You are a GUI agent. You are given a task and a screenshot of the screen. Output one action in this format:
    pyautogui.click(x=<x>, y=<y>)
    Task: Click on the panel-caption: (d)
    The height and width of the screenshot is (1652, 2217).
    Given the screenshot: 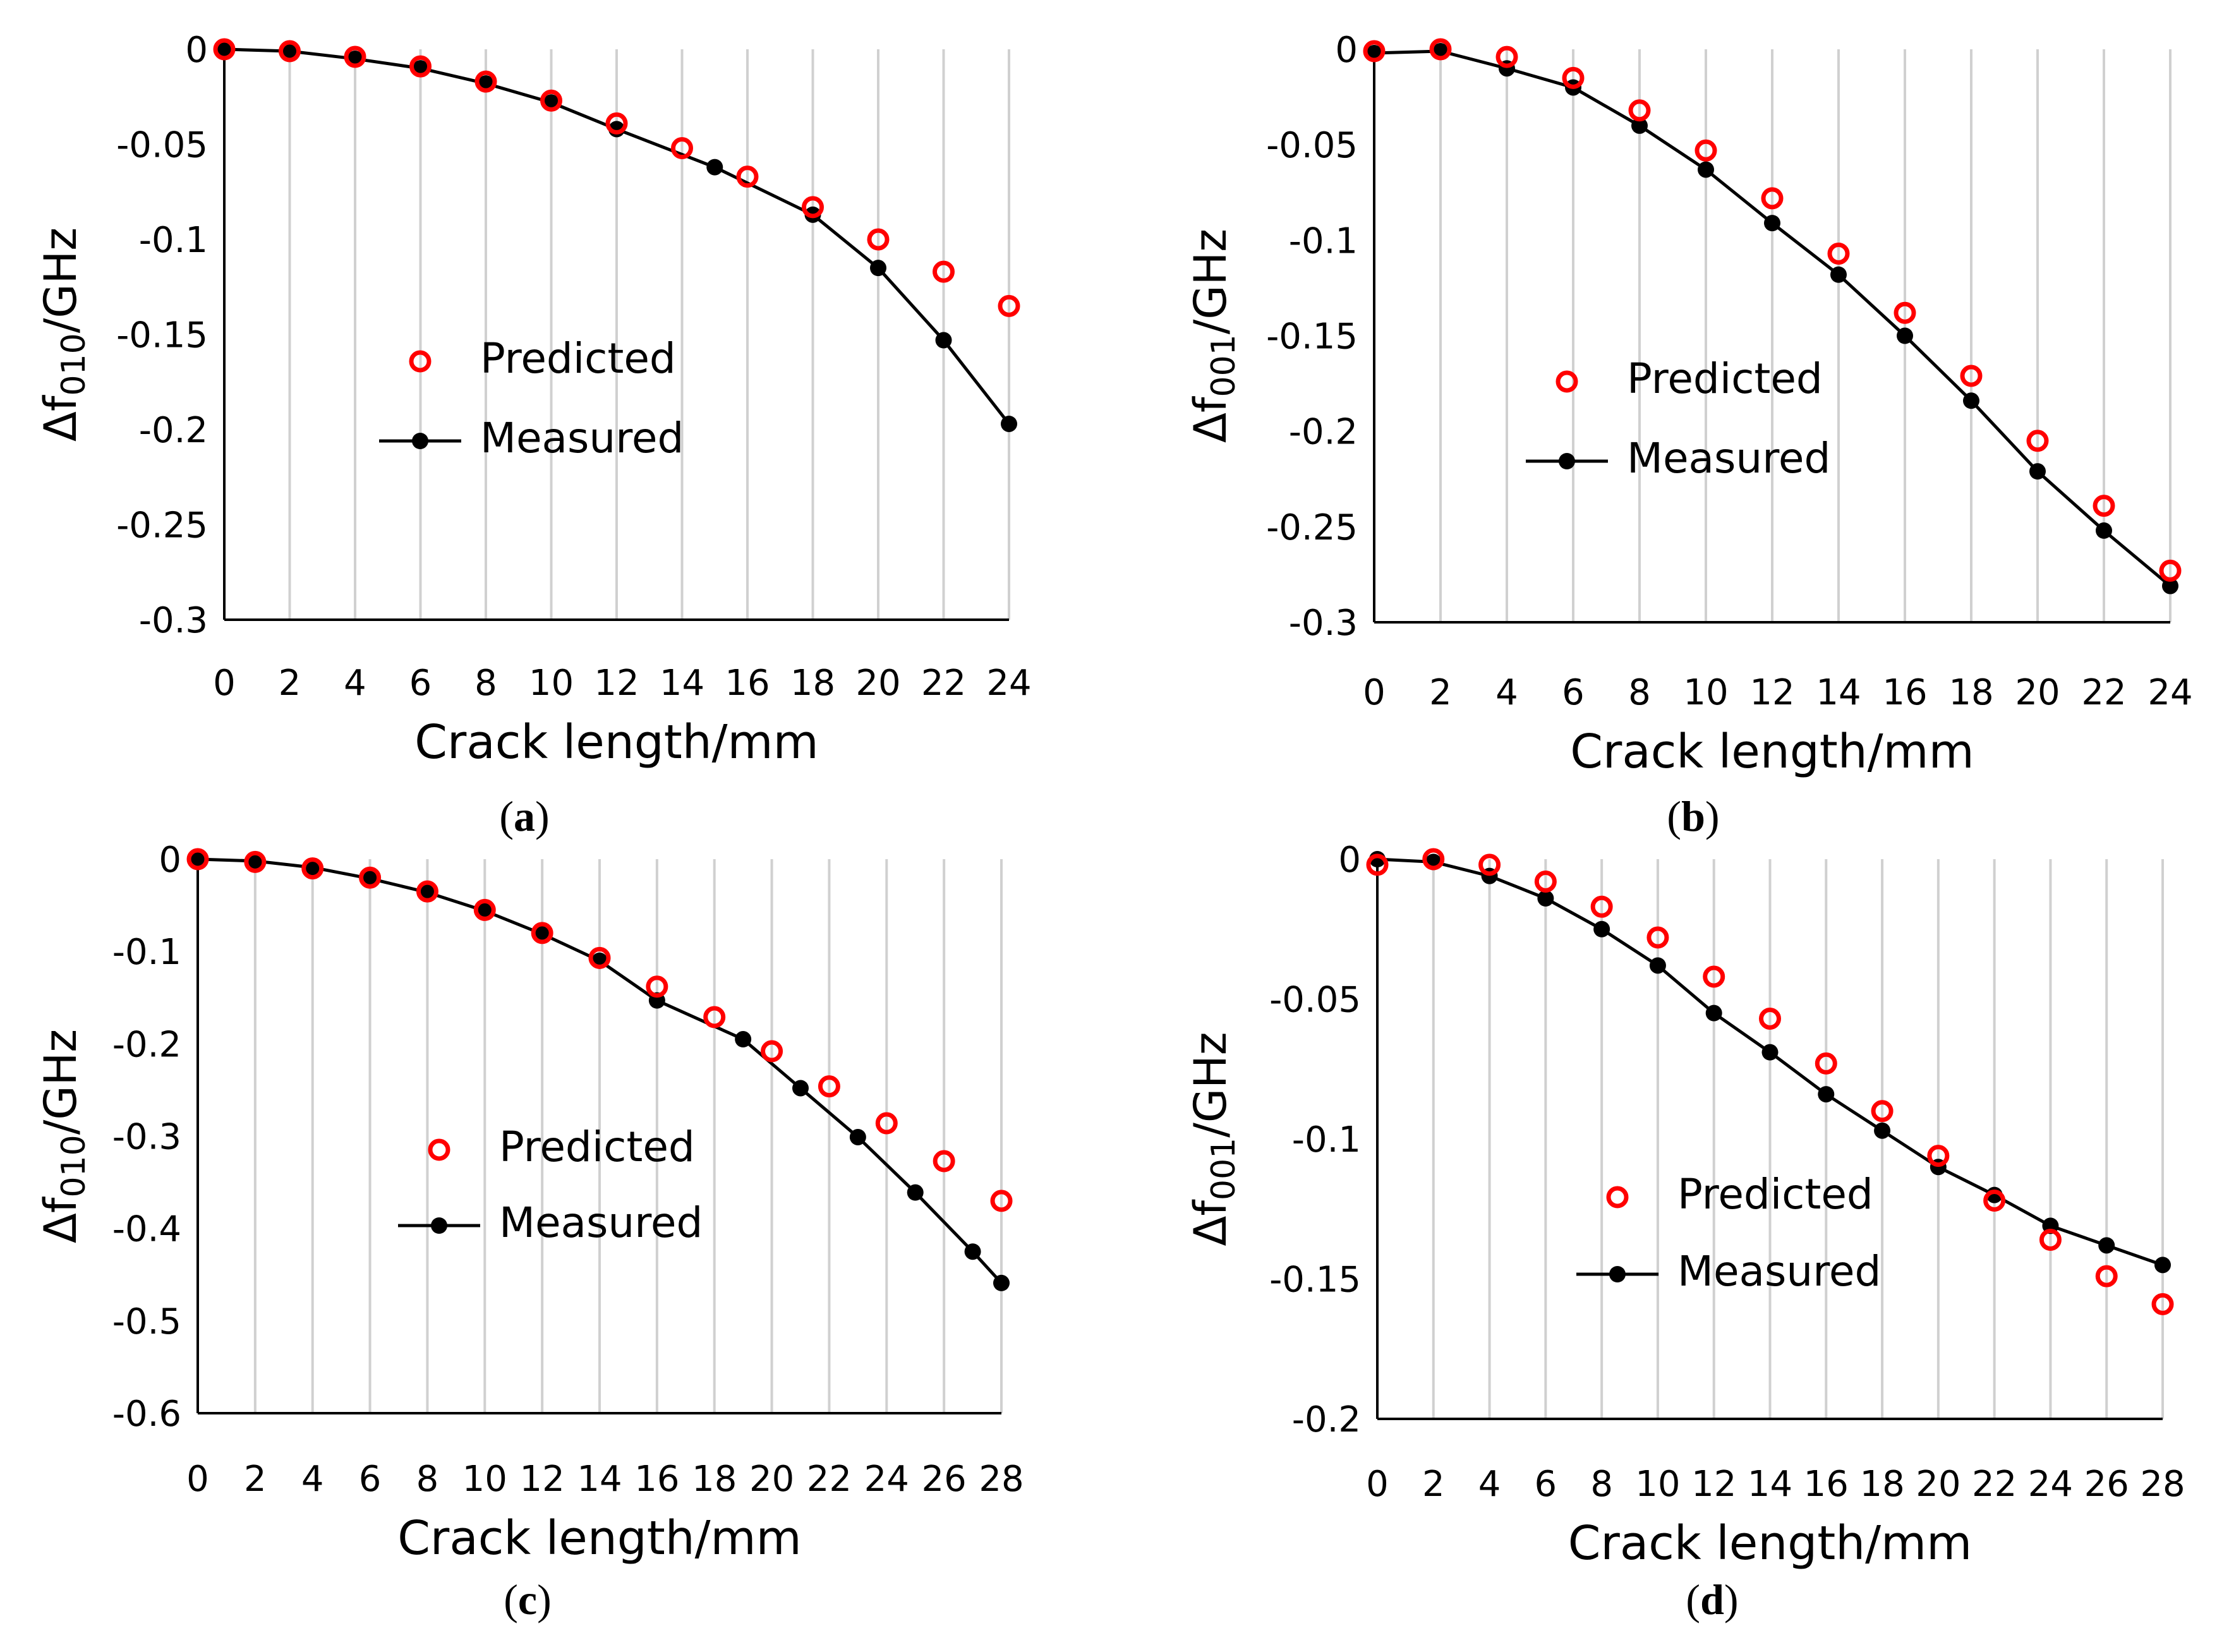 What is the action you would take?
    pyautogui.click(x=1712, y=1600)
    